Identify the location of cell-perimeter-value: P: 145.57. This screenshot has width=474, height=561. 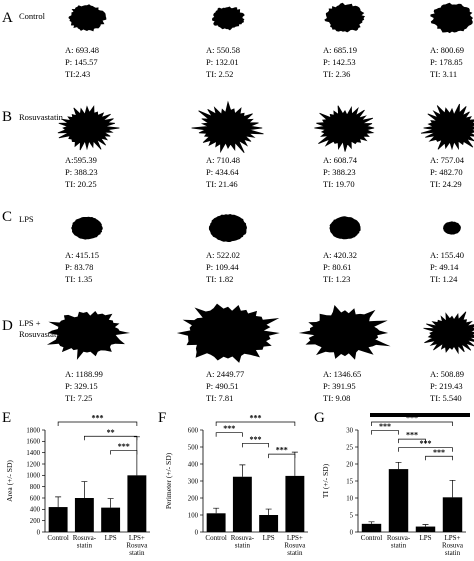
(81, 62).